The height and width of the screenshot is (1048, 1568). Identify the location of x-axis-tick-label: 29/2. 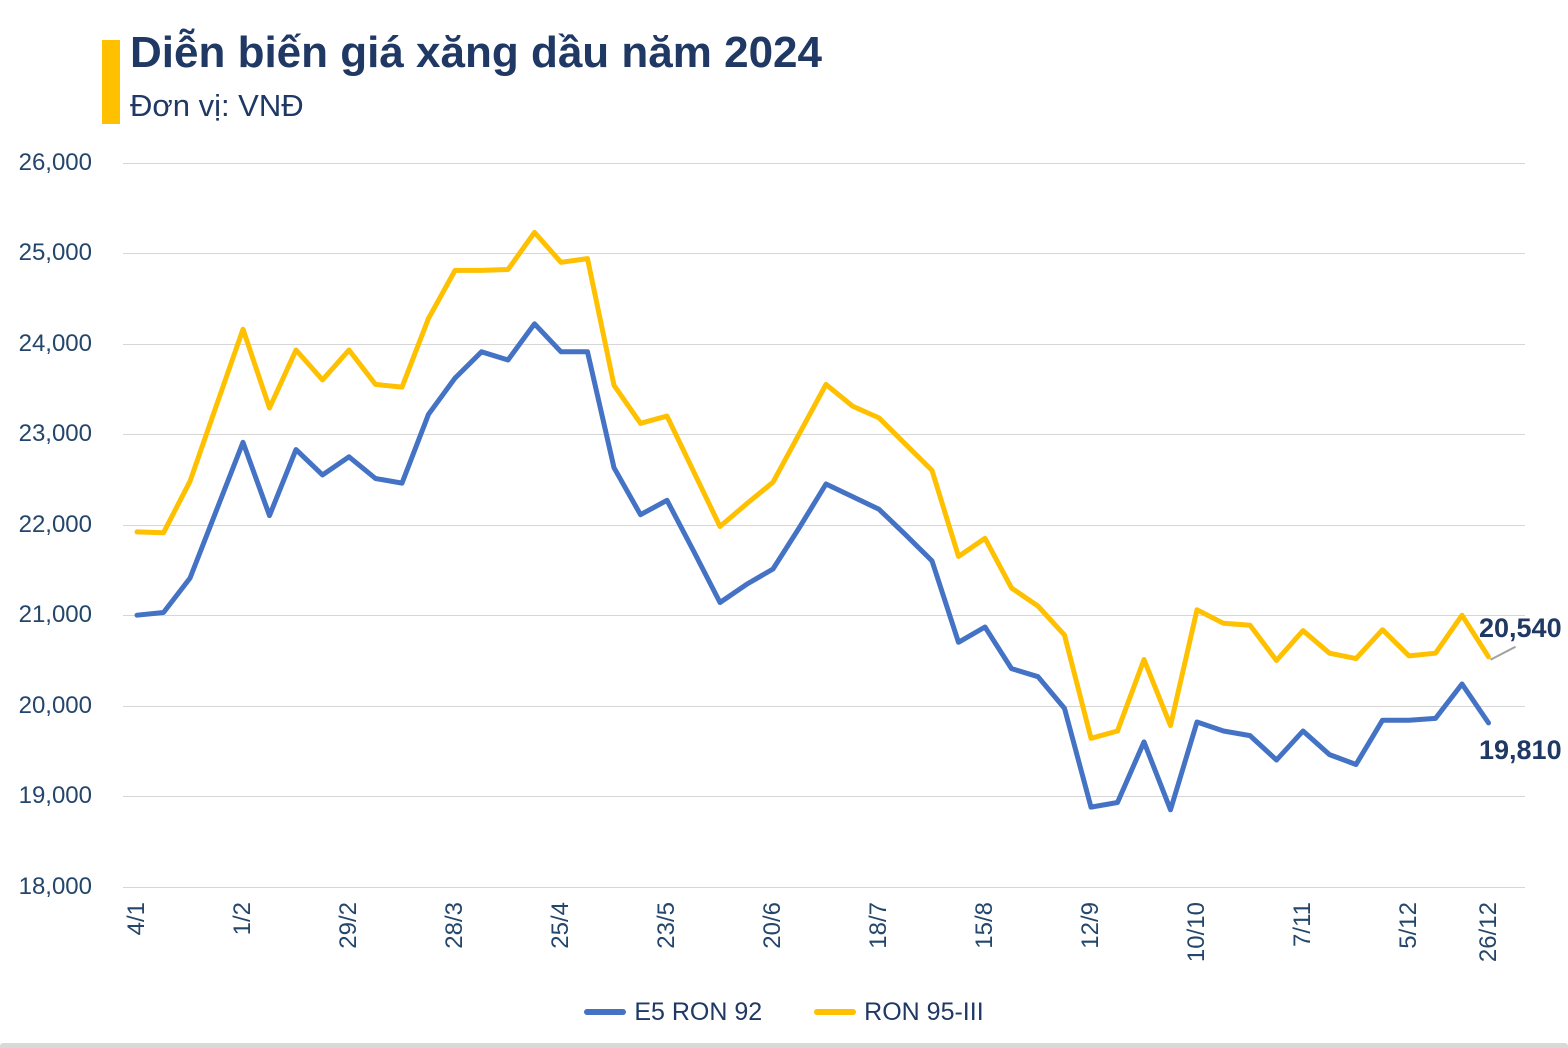
(348, 925).